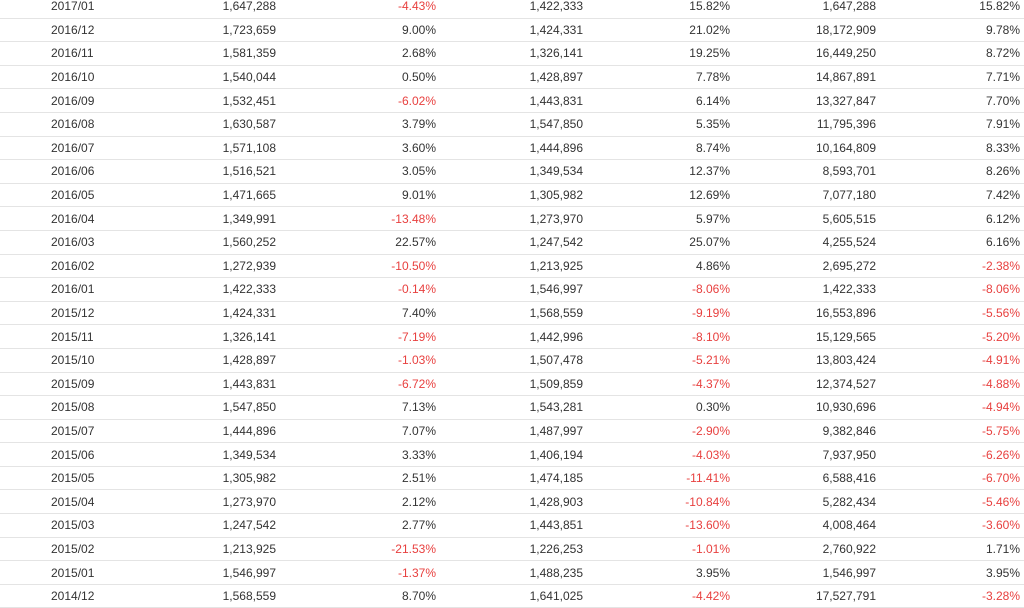 The image size is (1024, 608). Describe the element at coordinates (66, 572) in the screenshot. I see `month-cell: 2015/01` at that location.